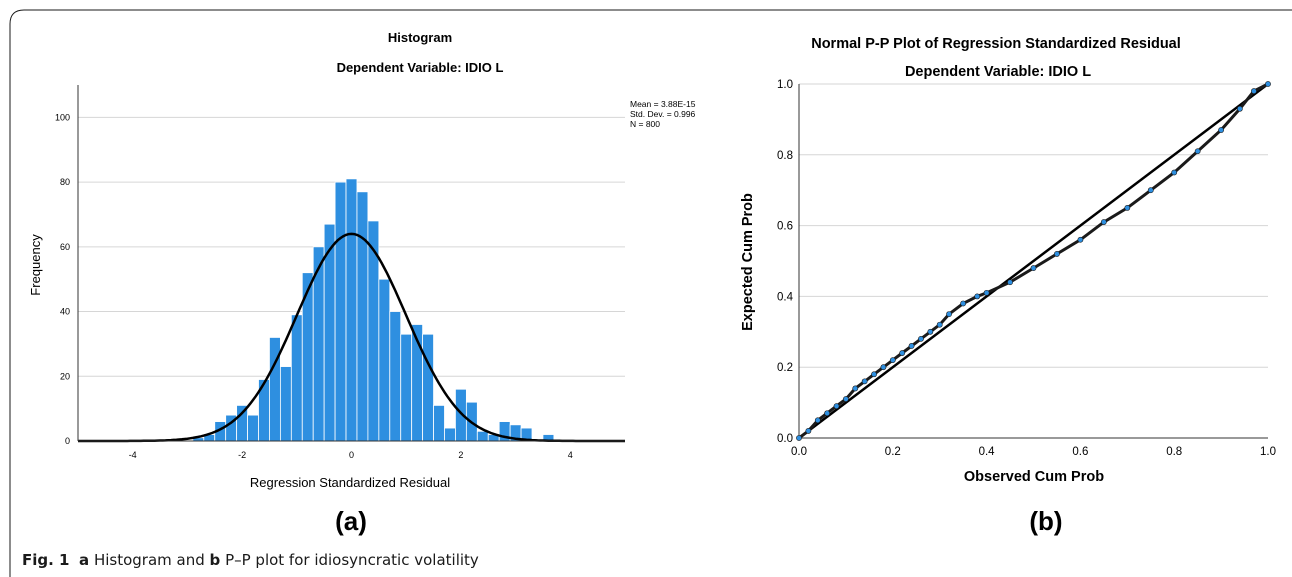 Image resolution: width=1292 pixels, height=577 pixels. Describe the element at coordinates (785, 227) in the screenshot. I see `pp-y-tick-label: 0.6` at that location.